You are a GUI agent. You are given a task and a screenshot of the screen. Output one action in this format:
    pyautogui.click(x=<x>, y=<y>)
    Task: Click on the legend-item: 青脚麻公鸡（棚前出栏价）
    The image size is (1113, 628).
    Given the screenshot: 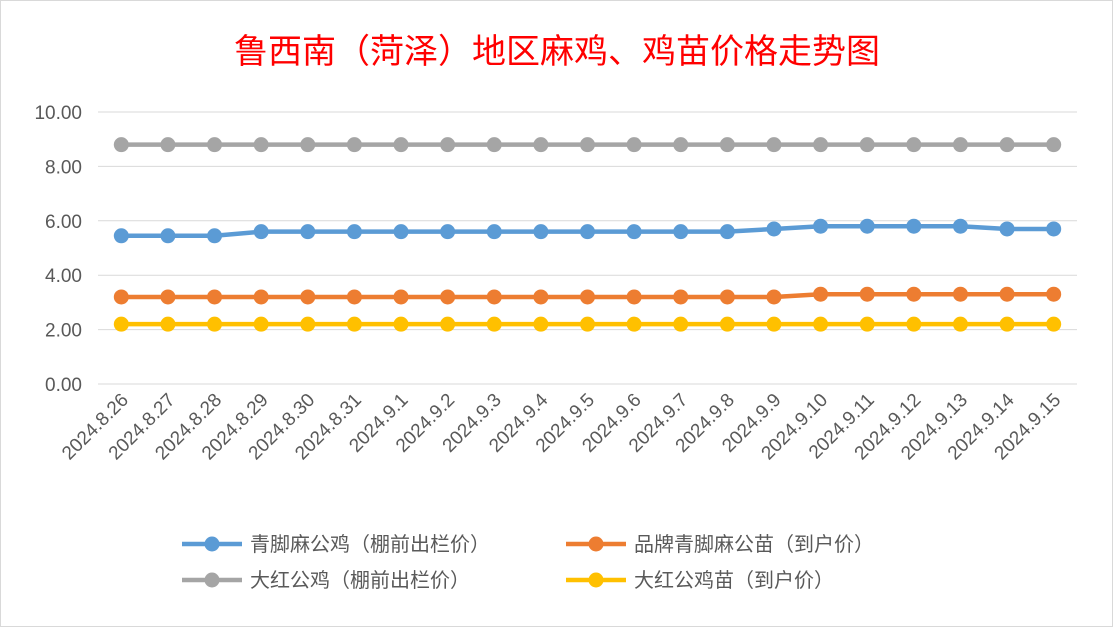 What is the action you would take?
    pyautogui.click(x=336, y=544)
    